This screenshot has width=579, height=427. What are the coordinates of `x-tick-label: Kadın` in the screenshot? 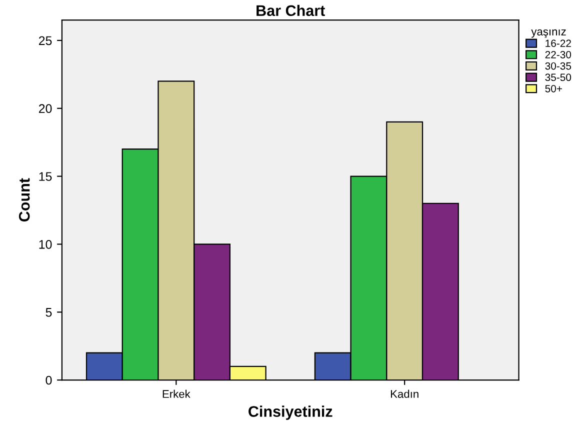 It's located at (404, 394).